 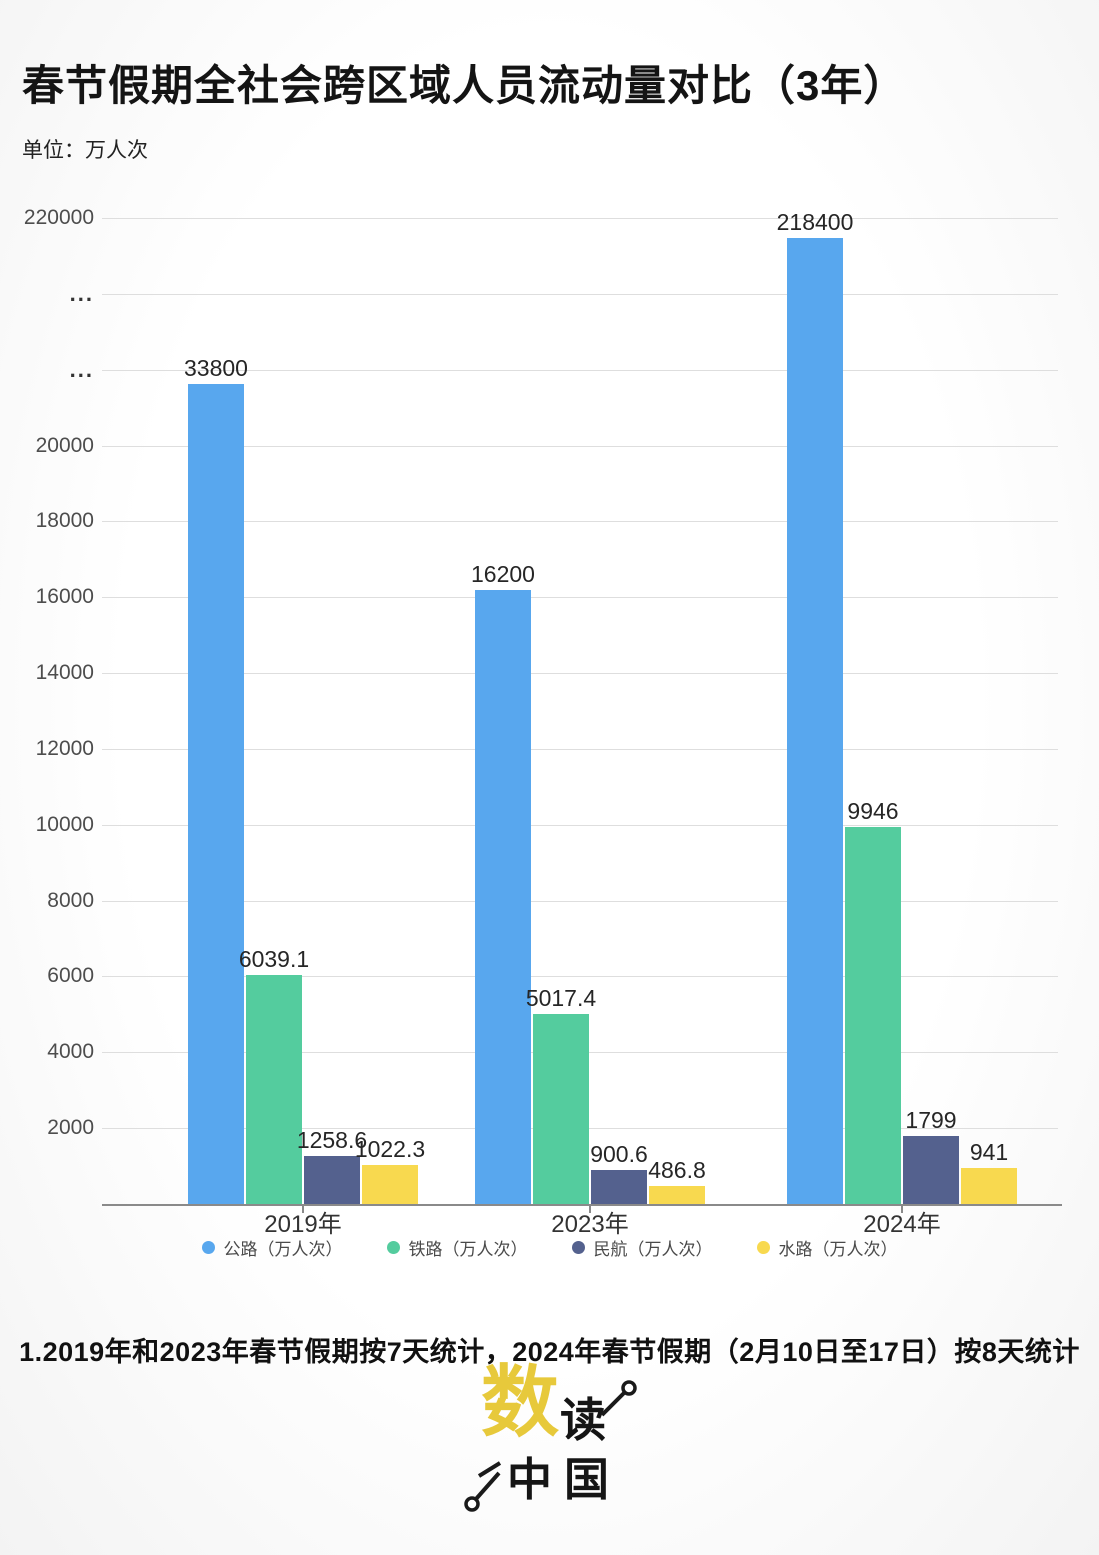 What do you see at coordinates (677, 1169) in the screenshot?
I see `bar-value-label-waterway-2023: 486.8` at bounding box center [677, 1169].